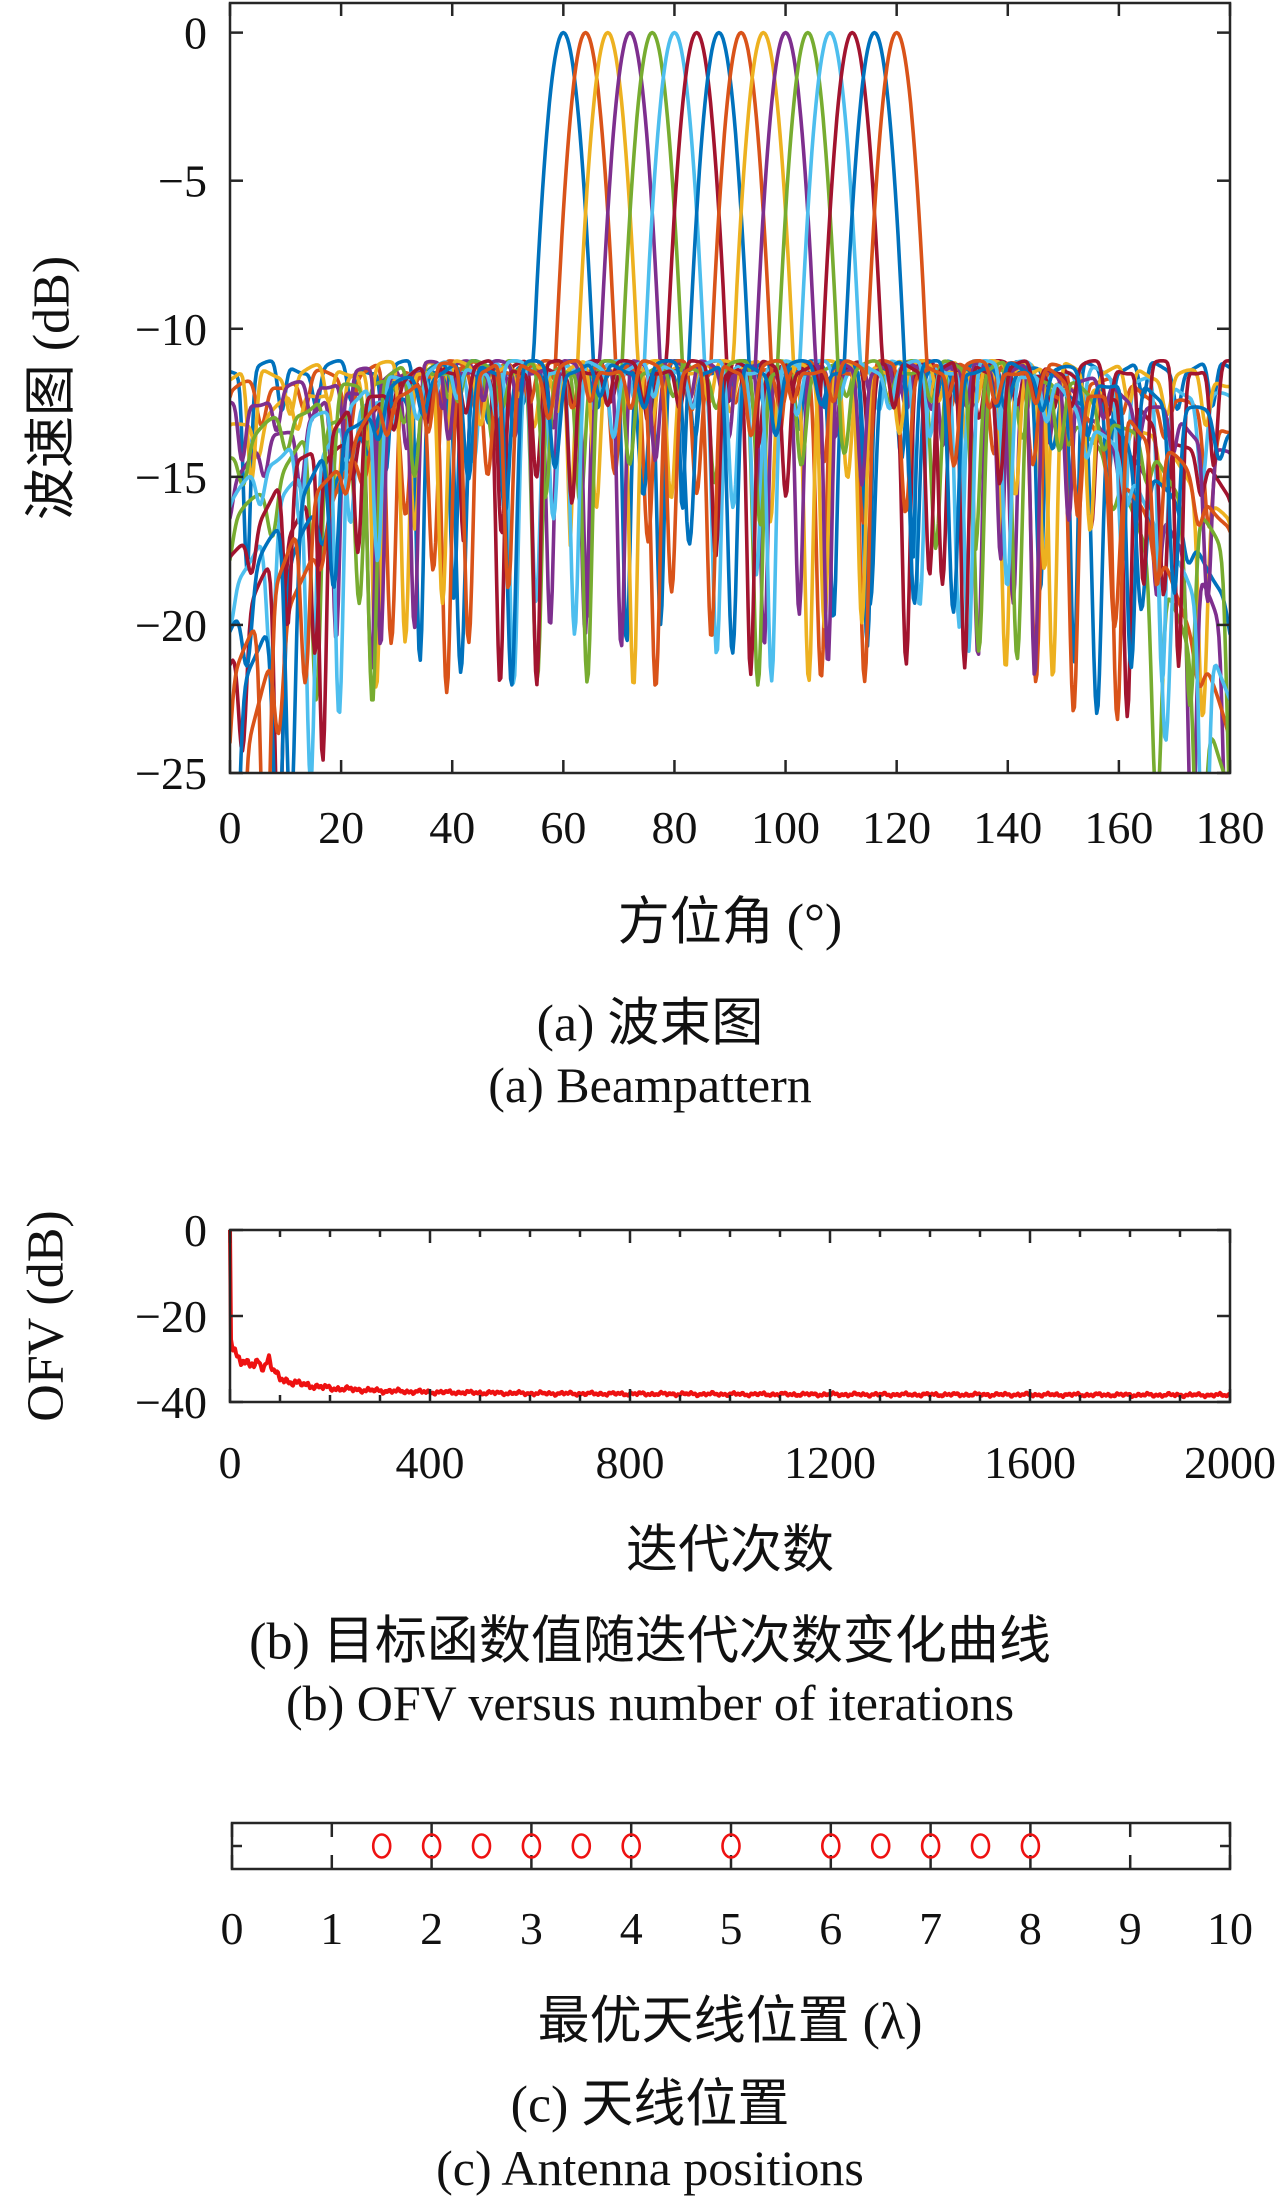 This screenshot has height=2200, width=1280. Describe the element at coordinates (171, 1316) in the screenshot. I see `y-tick-label-b: −20` at that location.